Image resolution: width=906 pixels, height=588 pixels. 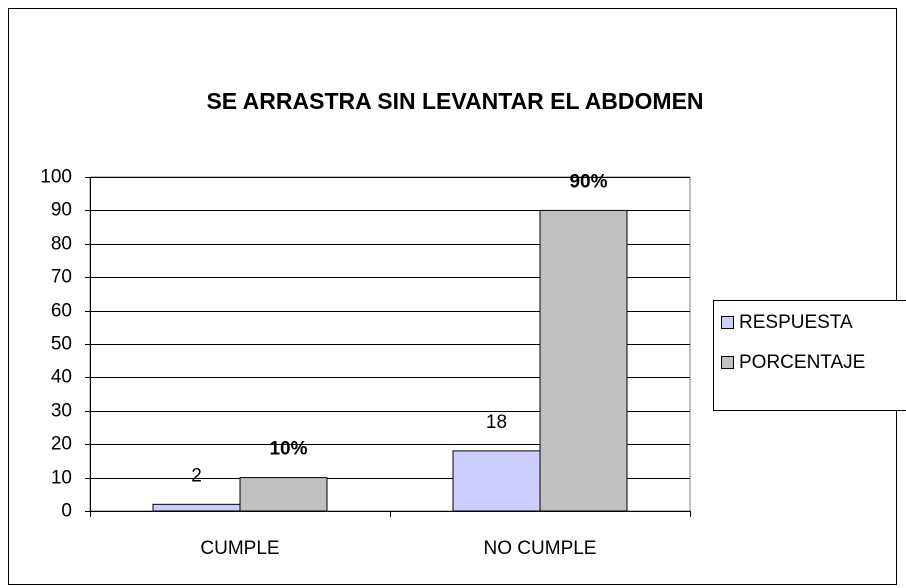 What do you see at coordinates (588, 181) in the screenshot?
I see `data-label: 90%` at bounding box center [588, 181].